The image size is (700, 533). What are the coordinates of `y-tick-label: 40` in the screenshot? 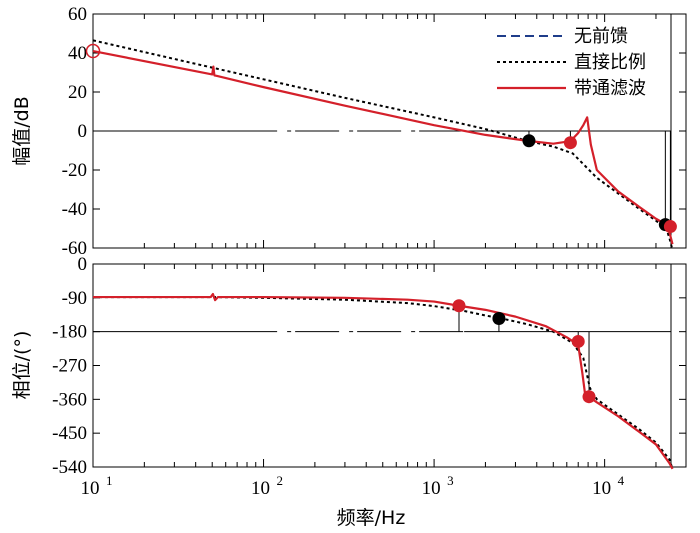 It's located at (77, 53).